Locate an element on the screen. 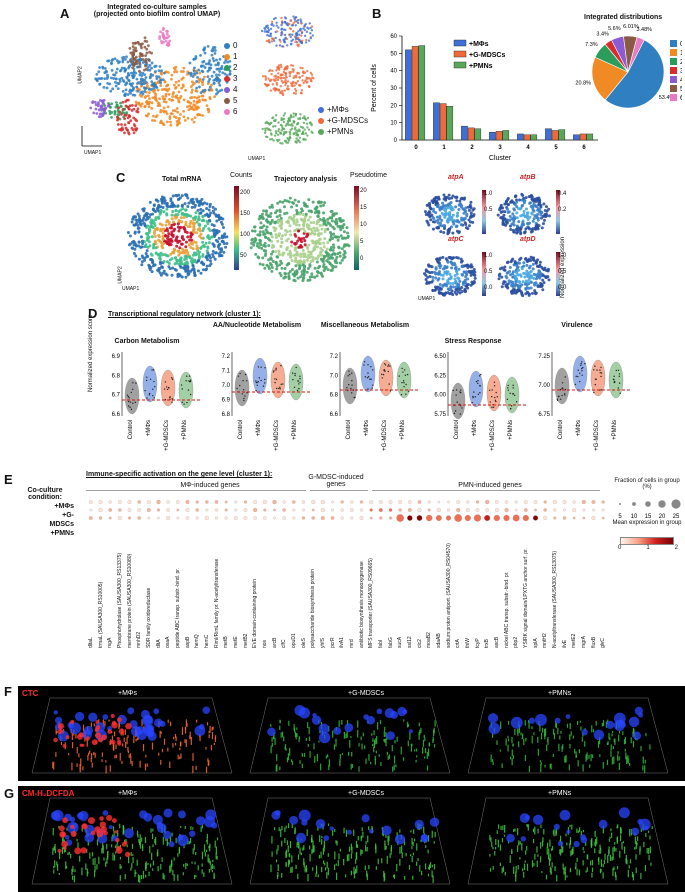 This screenshot has width=685, height=892. y-tick-label: 50 is located at coordinates (393, 54).